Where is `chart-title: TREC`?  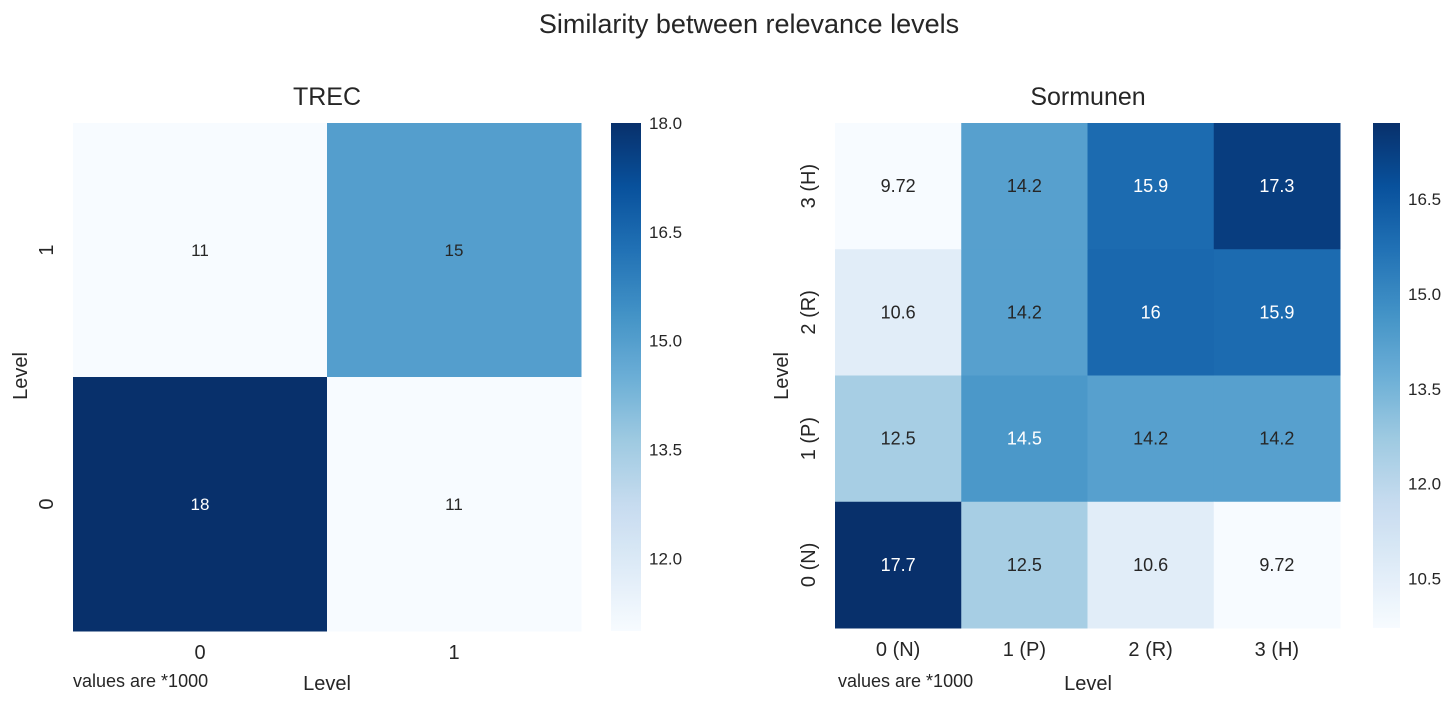
chart-title: TREC is located at coordinates (327, 97).